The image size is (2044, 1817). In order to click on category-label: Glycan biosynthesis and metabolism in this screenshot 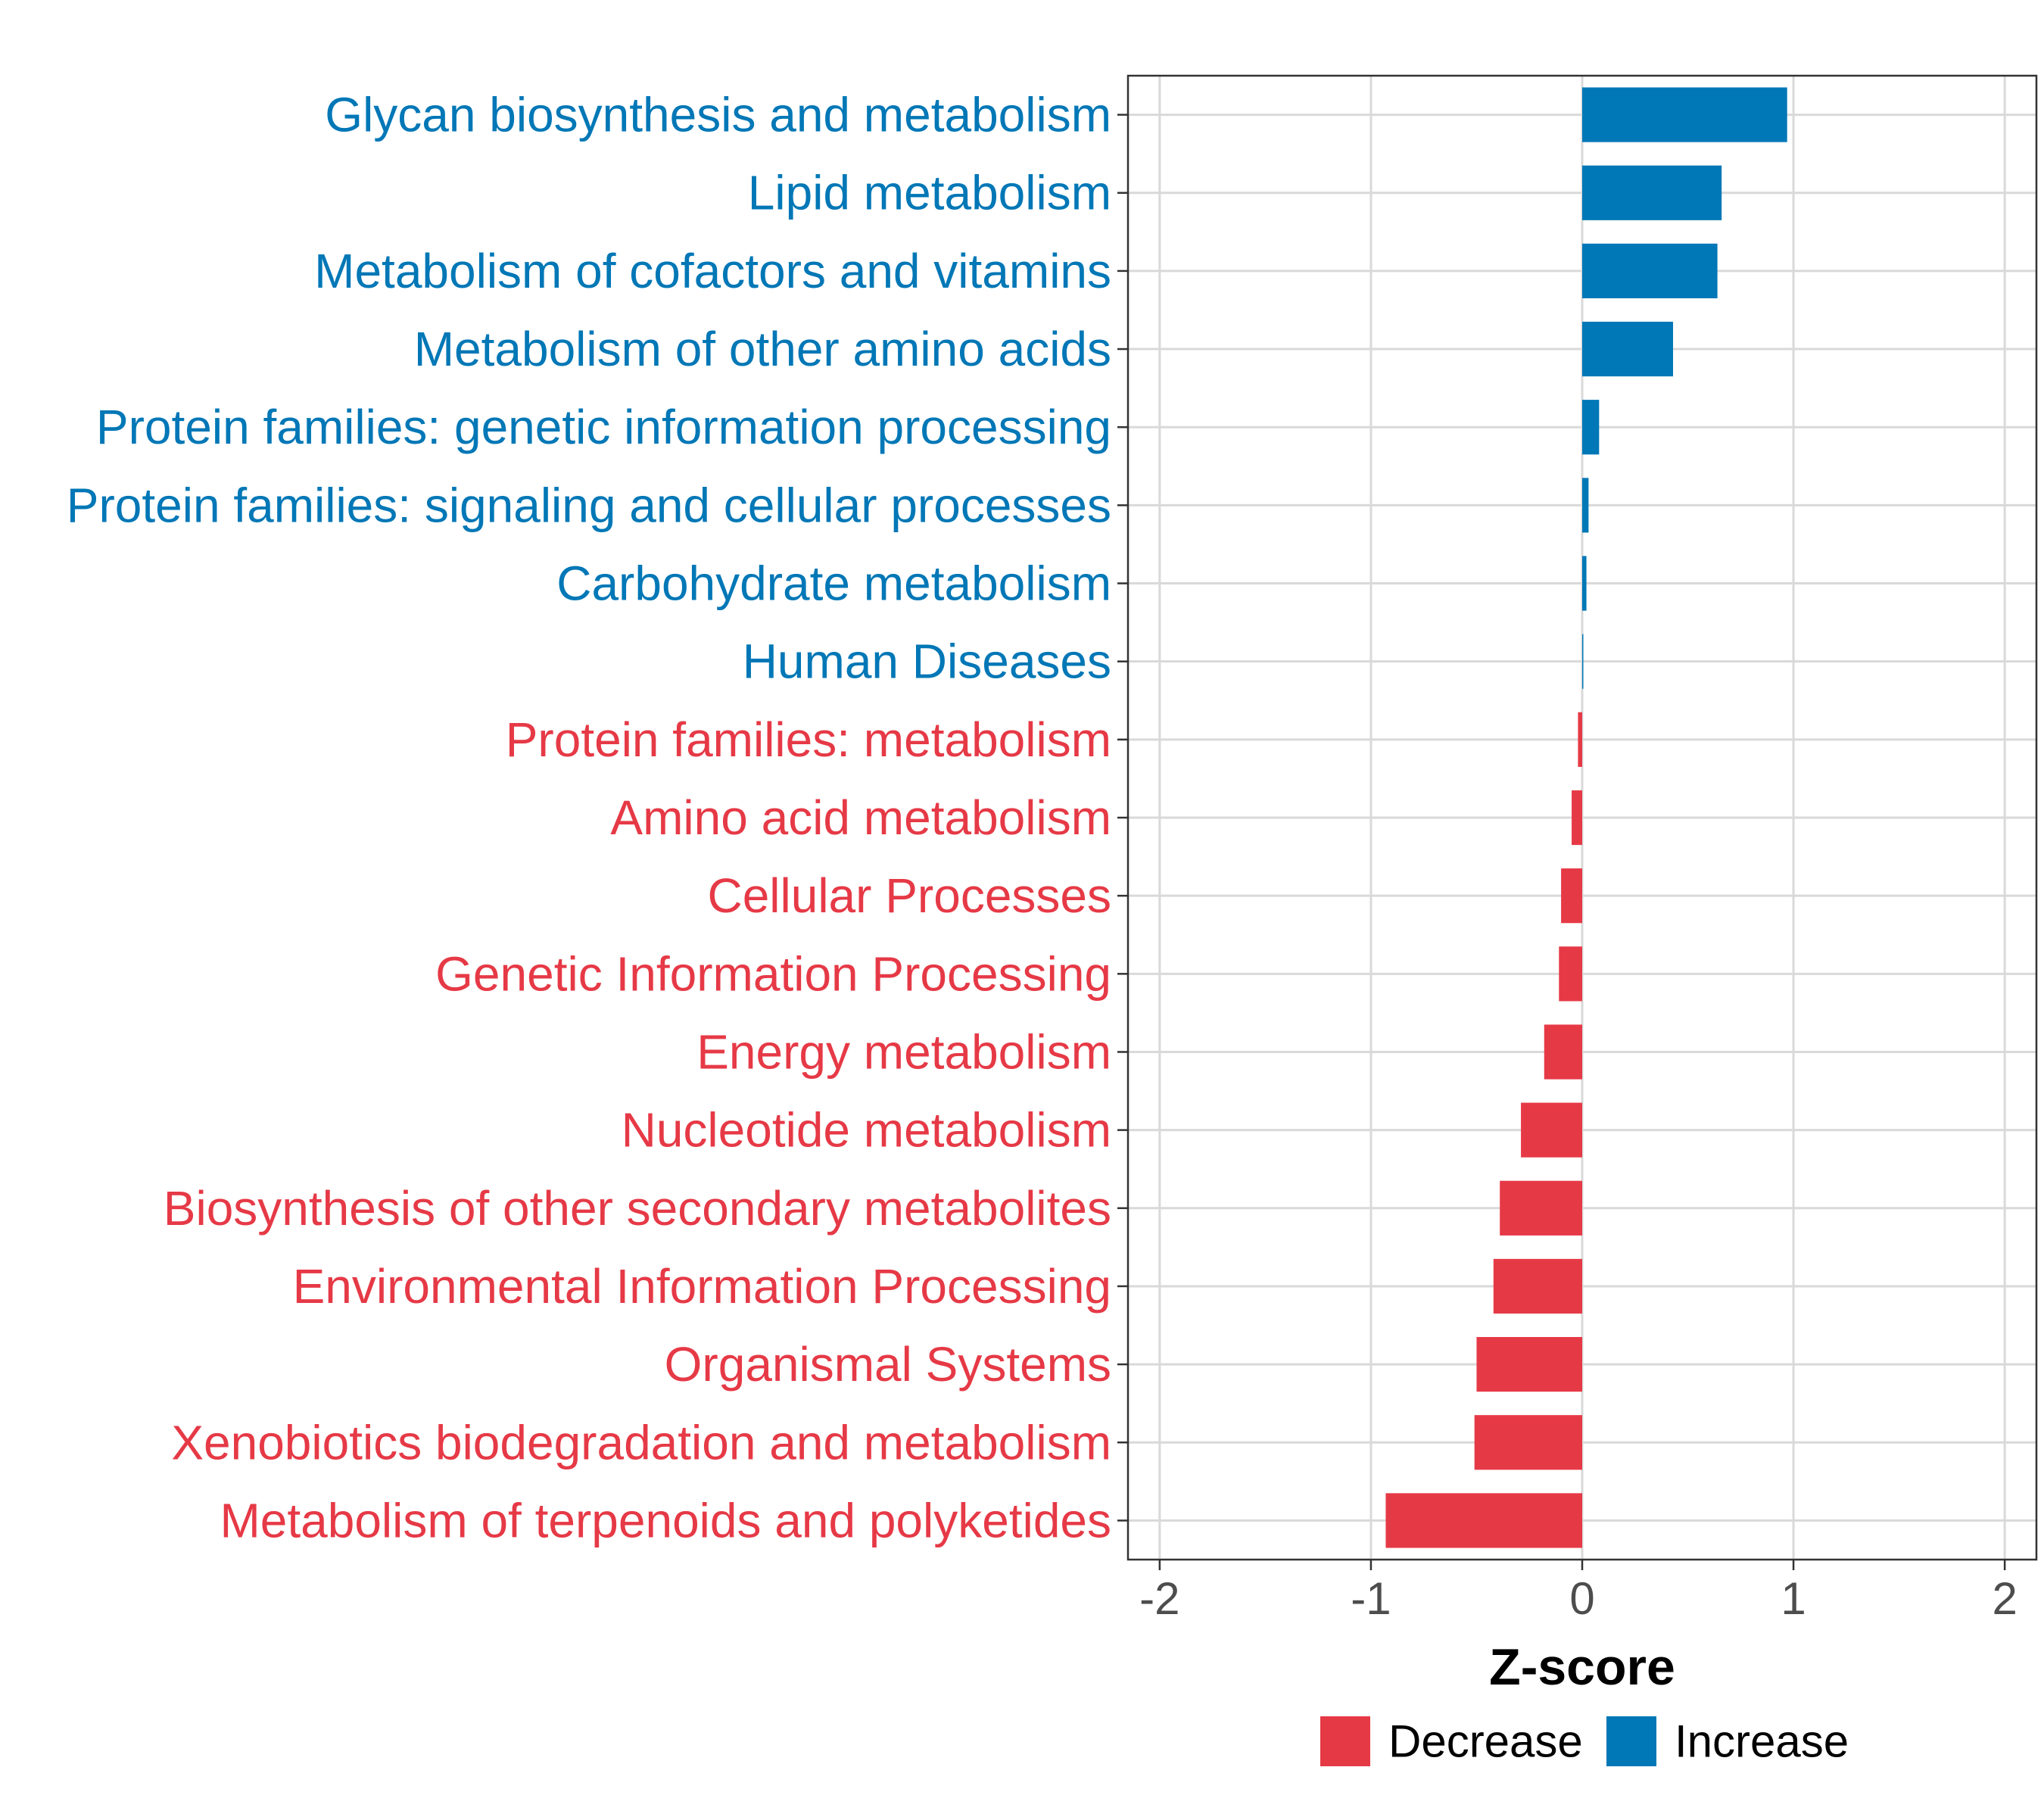, I will do `click(718, 115)`.